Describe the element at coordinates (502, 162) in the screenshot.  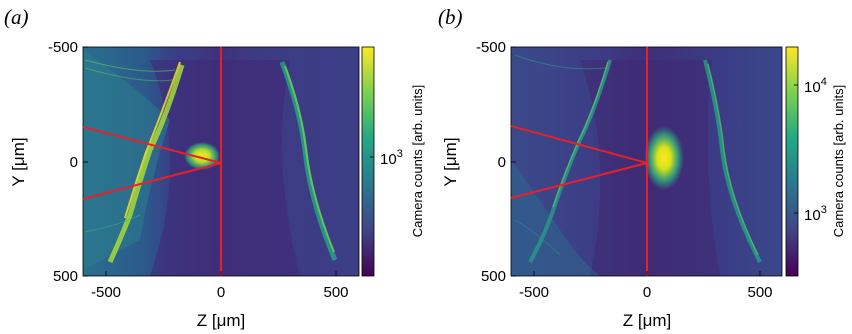
I see `panel-b-ytick: 0` at that location.